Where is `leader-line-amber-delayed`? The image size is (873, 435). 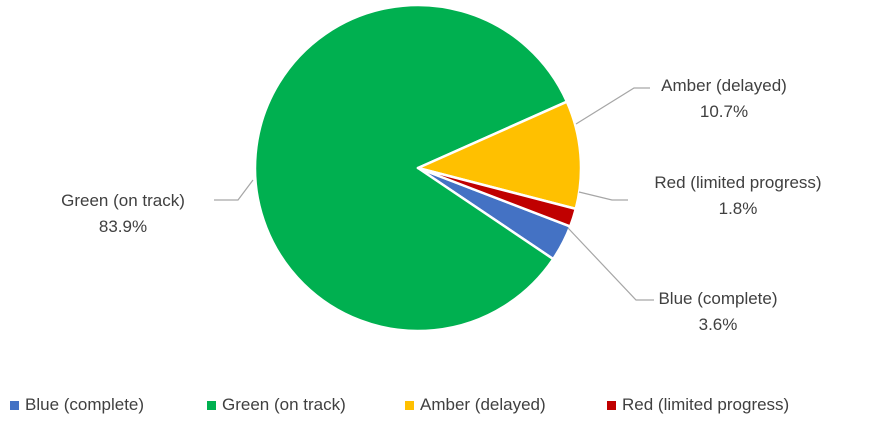
leader-line-amber-delayed is located at coordinates (612, 106).